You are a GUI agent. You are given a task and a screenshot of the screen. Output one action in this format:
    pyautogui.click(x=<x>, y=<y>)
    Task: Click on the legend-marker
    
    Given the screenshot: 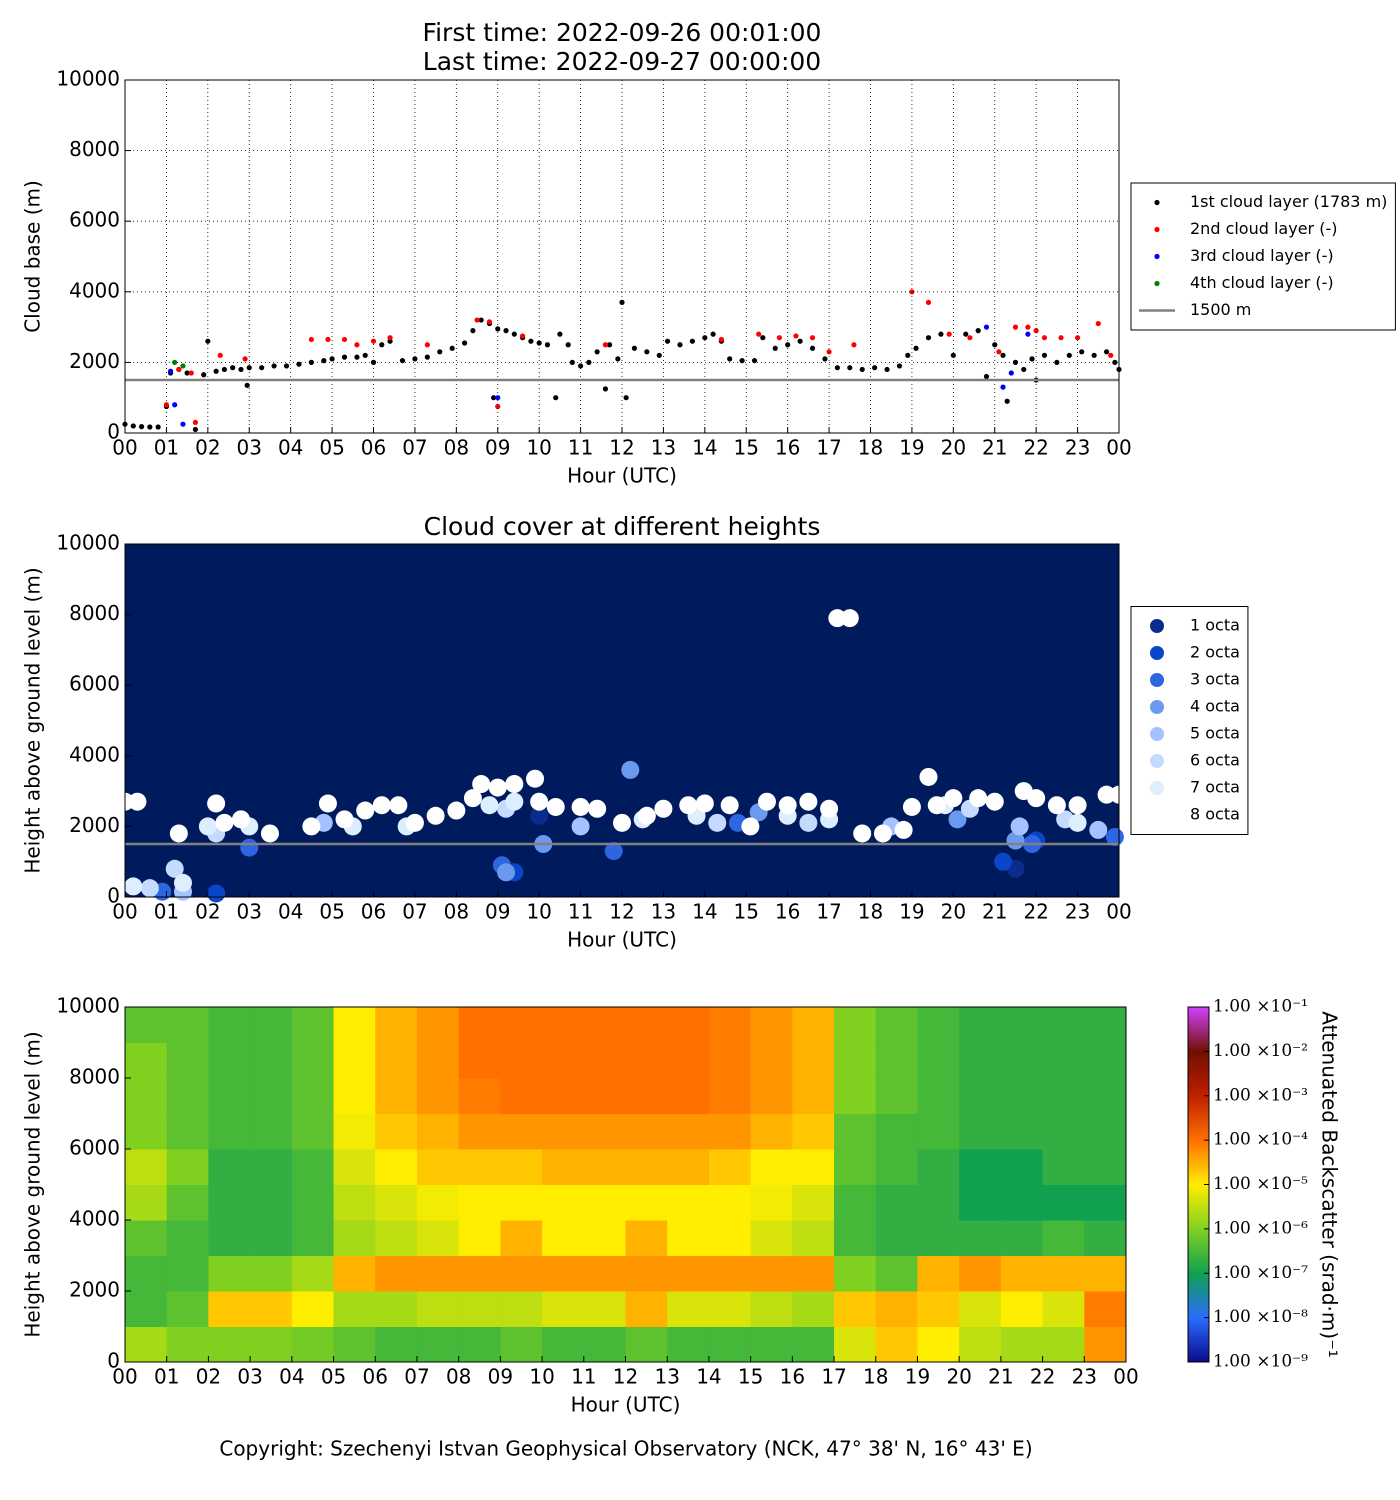 What is the action you would take?
    pyautogui.click(x=1157, y=626)
    